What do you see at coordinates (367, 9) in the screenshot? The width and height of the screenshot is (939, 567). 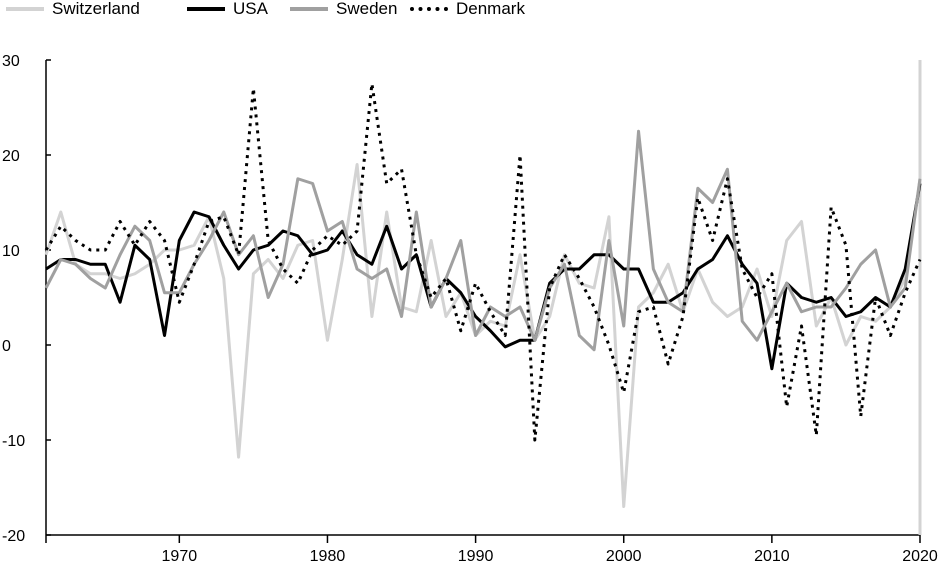 I see `legend-label-sweden: Sweden` at bounding box center [367, 9].